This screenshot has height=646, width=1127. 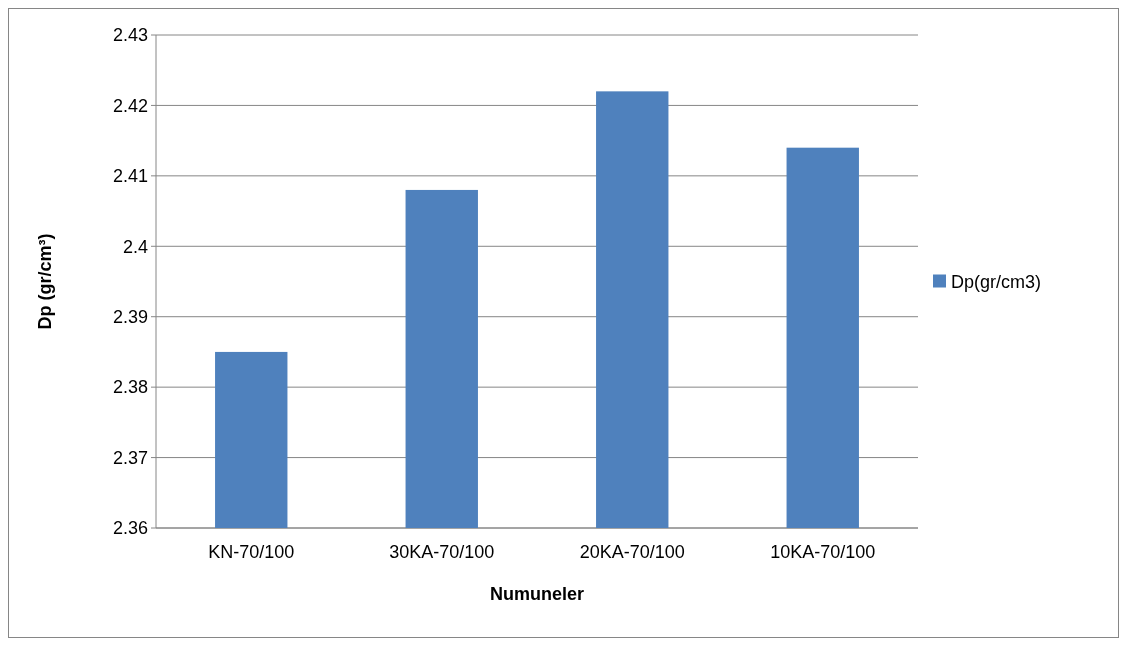 I want to click on x-tick-label: 30KA-70/100, so click(x=442, y=552).